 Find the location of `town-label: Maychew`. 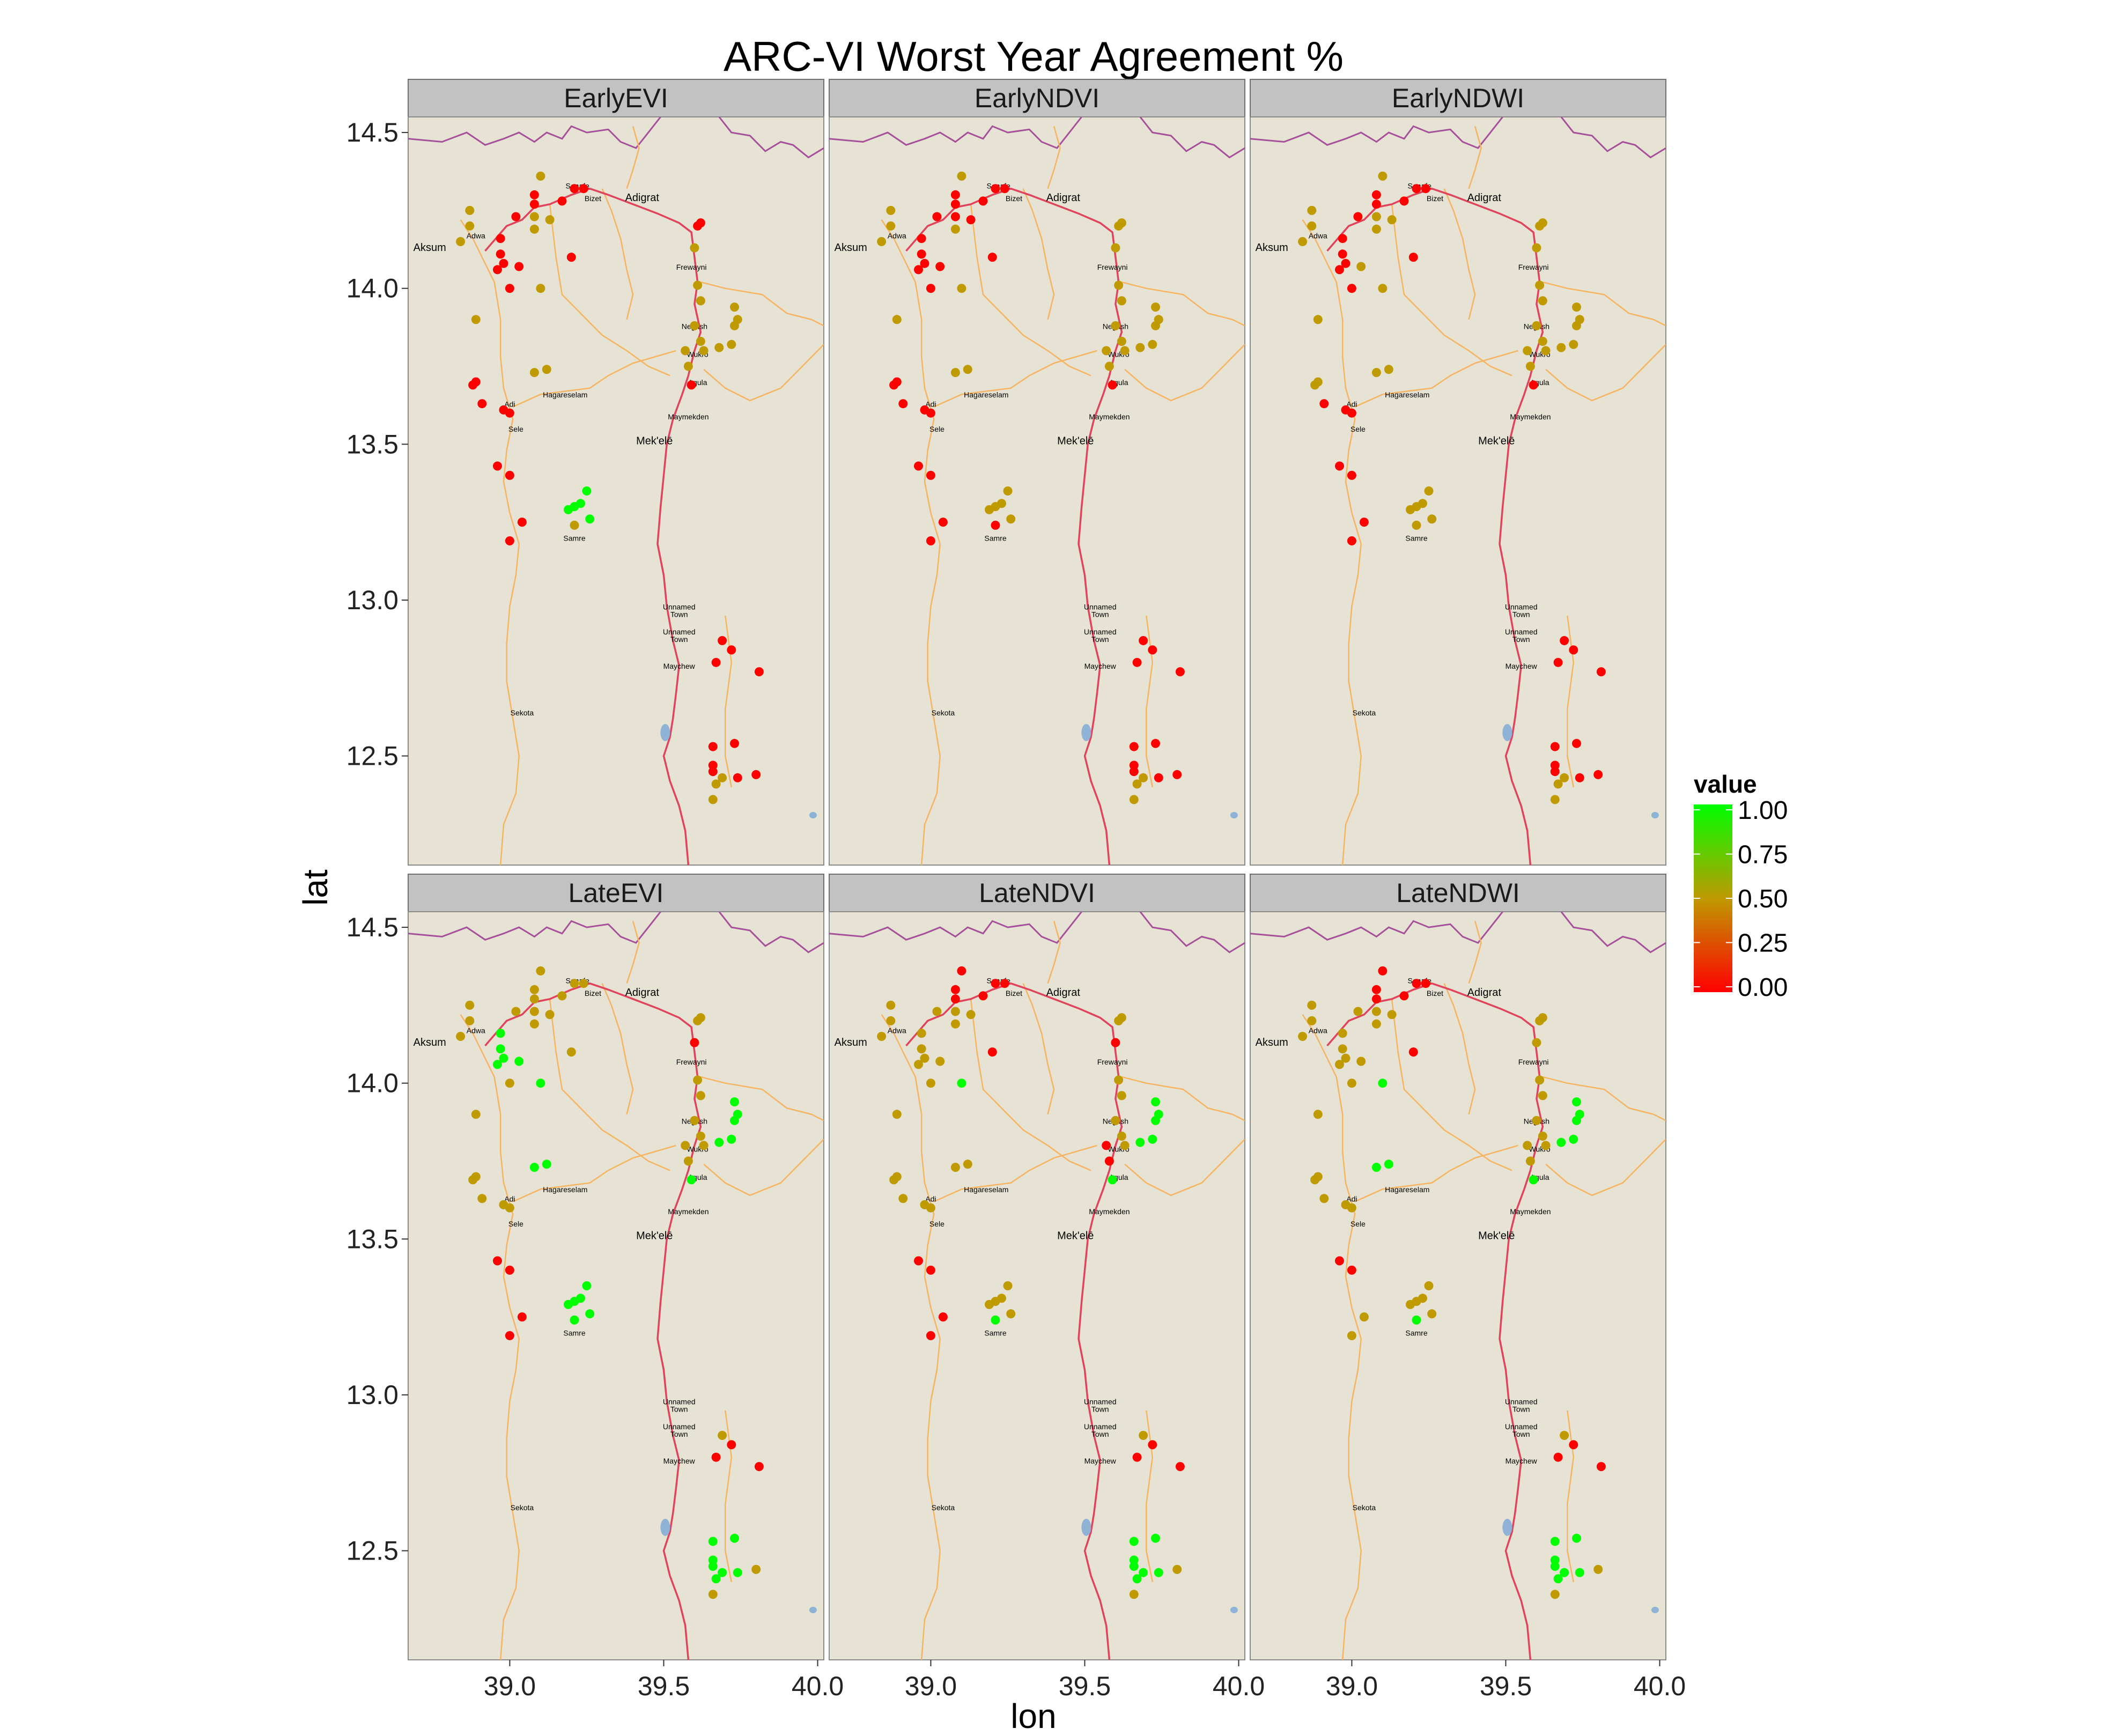

town-label: Maychew is located at coordinates (1522, 1461).